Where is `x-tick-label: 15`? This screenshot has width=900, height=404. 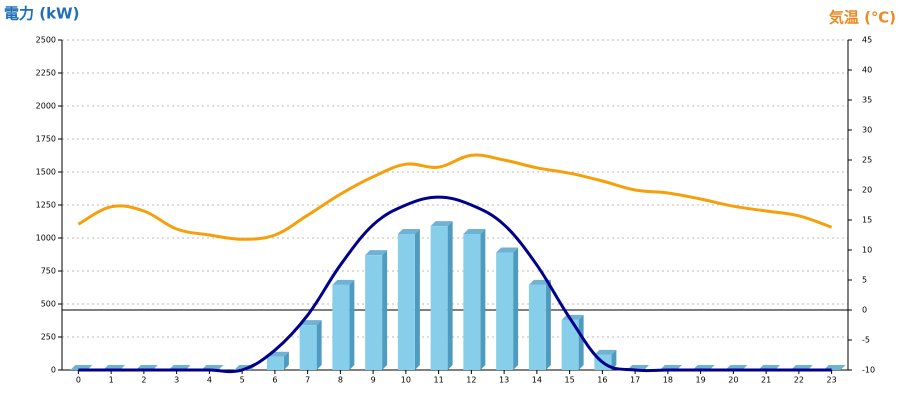
x-tick-label: 15 is located at coordinates (570, 380).